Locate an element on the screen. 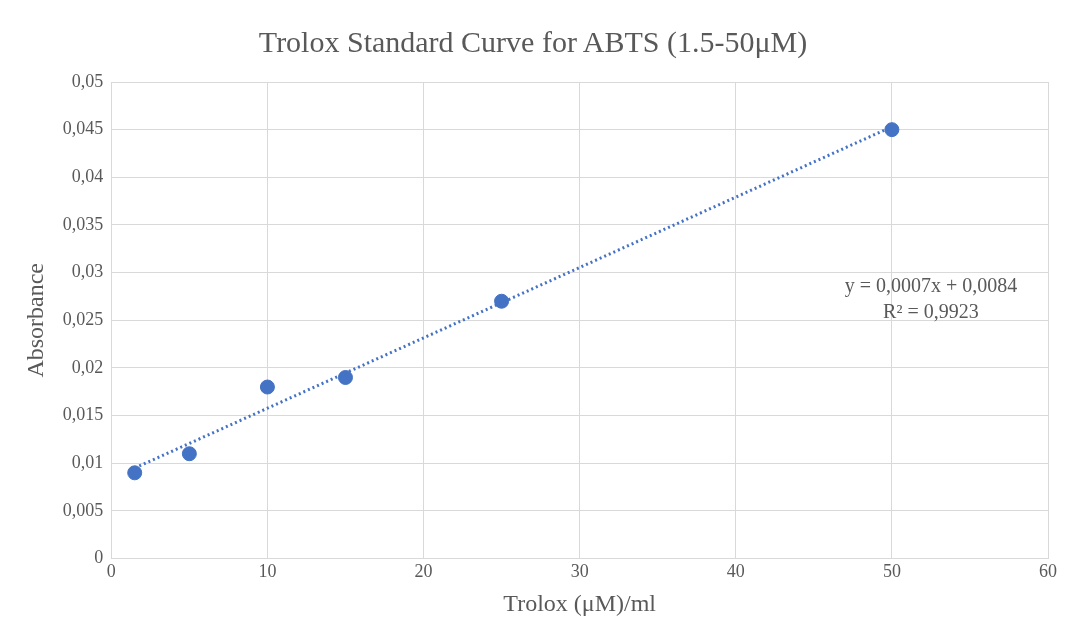  x-tick-label: 30 is located at coordinates (579, 571).